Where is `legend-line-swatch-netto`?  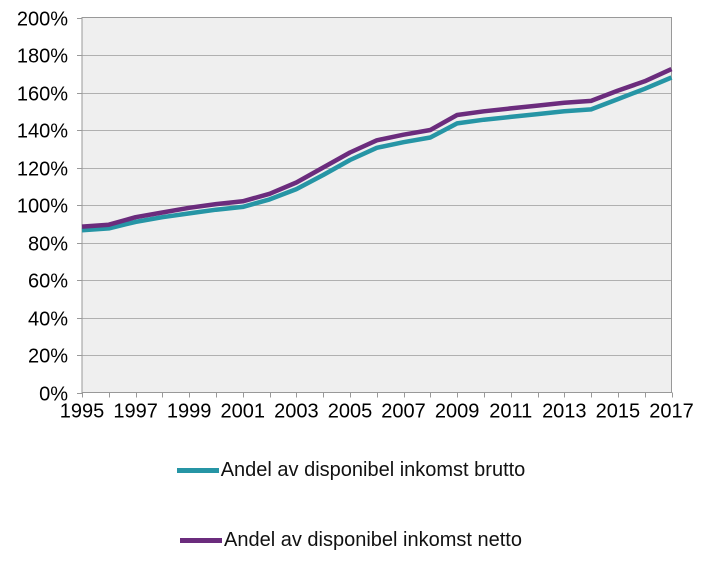
legend-line-swatch-netto is located at coordinates (201, 540).